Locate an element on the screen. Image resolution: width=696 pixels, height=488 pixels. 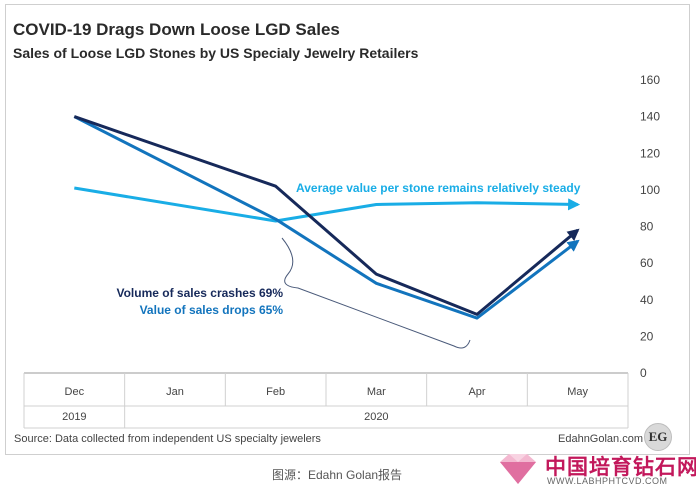
x-year-label: 2020 is located at coordinates (376, 417).